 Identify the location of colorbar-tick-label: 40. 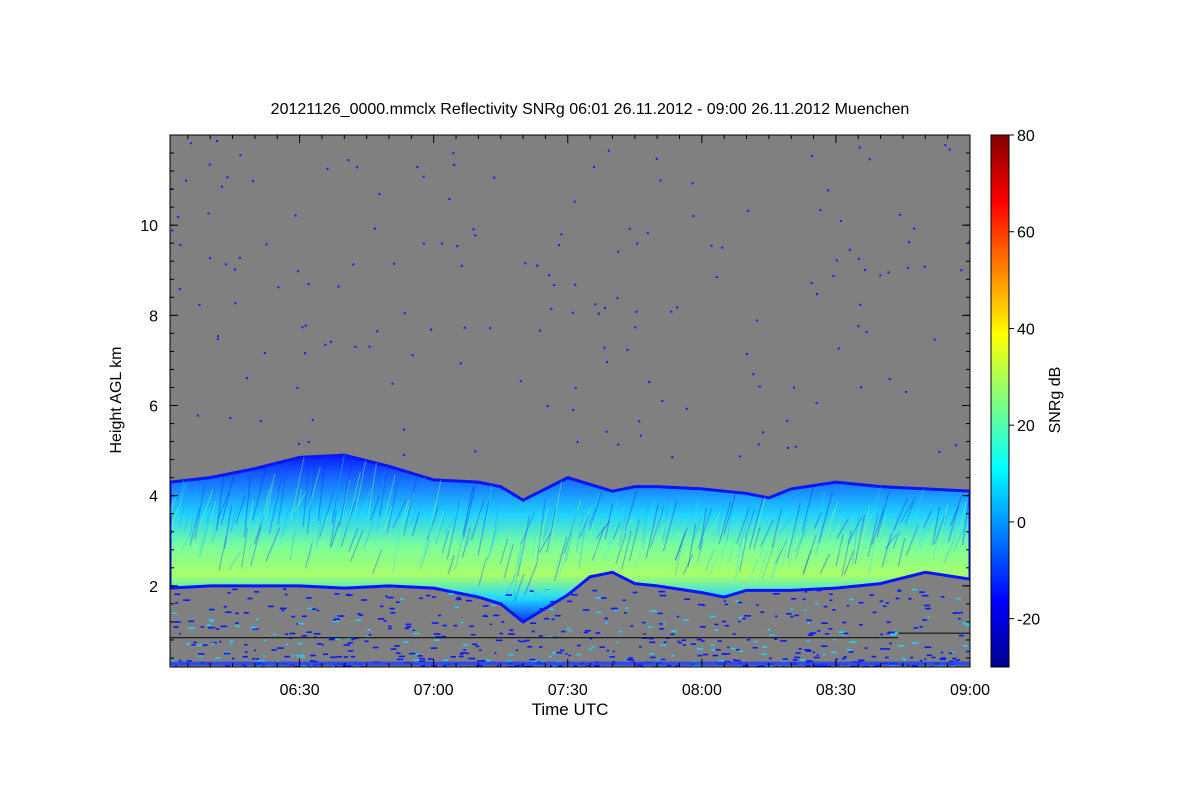
(1026, 329).